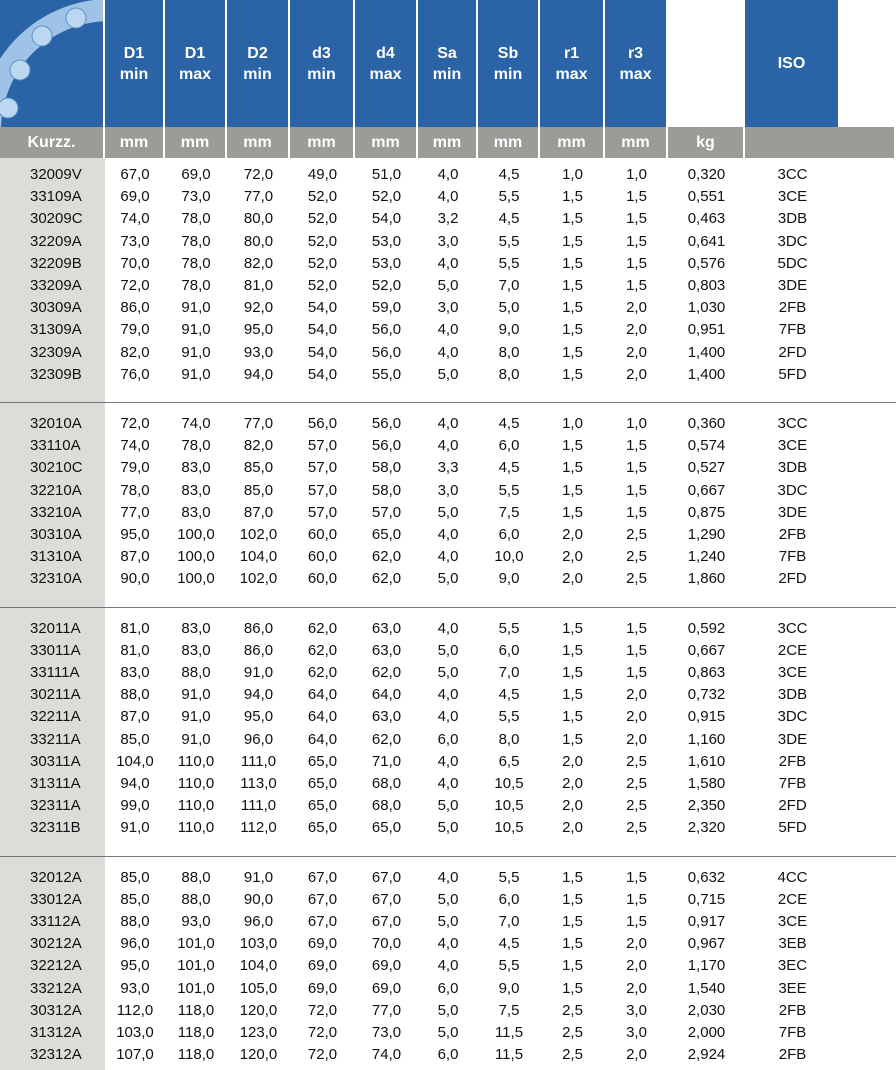 The image size is (896, 1070). What do you see at coordinates (386, 174) in the screenshot?
I see `cell: 51,0` at bounding box center [386, 174].